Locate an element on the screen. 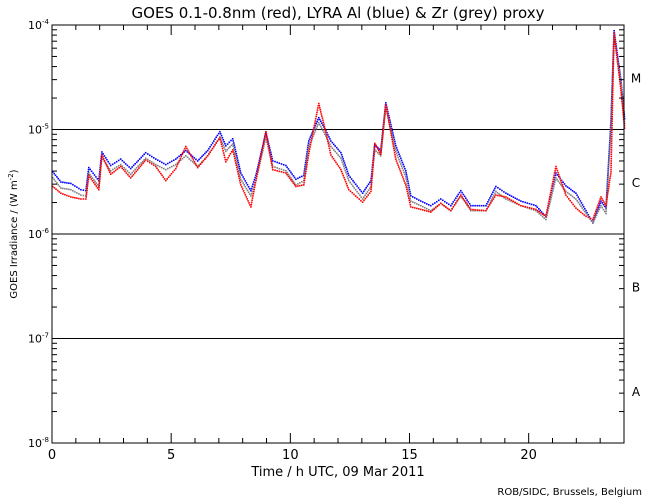 Image resolution: width=650 pixels, height=504 pixels. y-tick-label: 10-7 is located at coordinates (38, 339).